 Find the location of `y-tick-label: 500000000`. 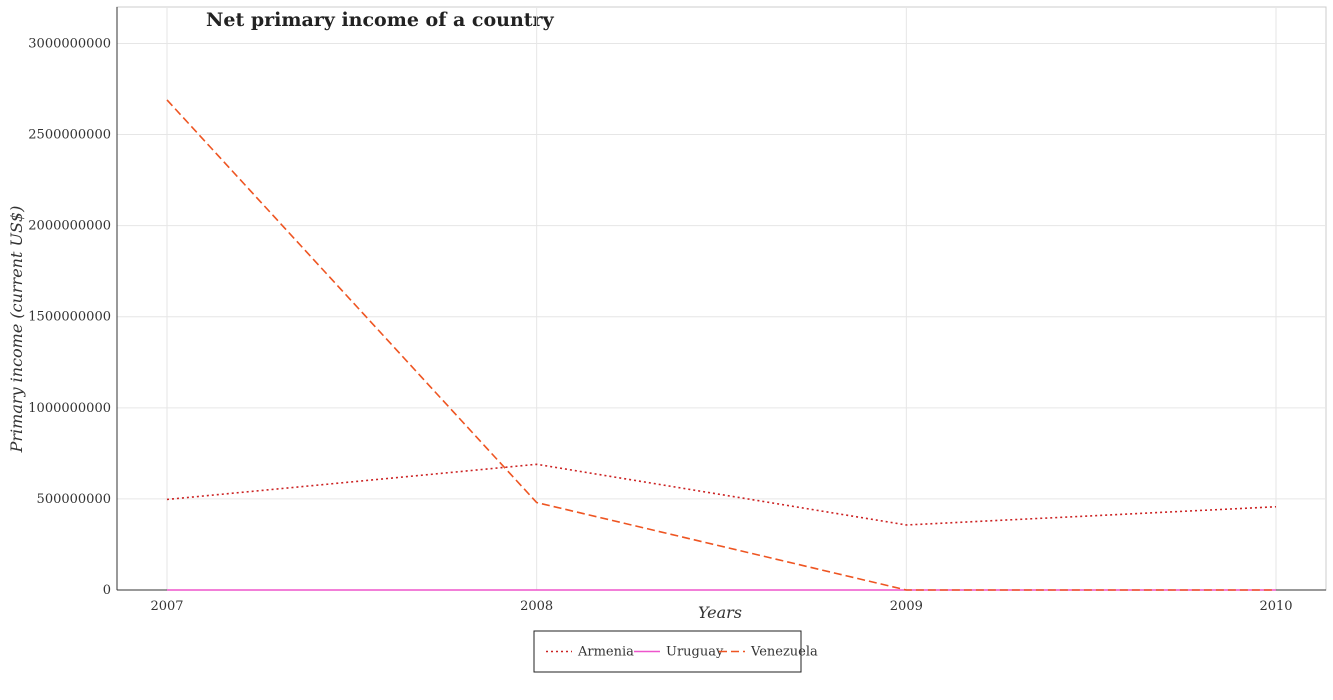

y-tick-label: 500000000 is located at coordinates (74, 499).